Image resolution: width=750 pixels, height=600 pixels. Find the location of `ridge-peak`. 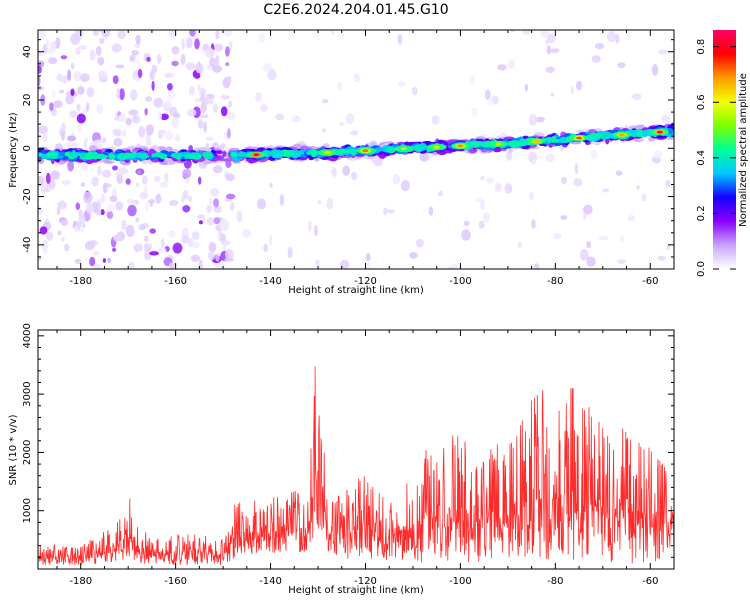

ridge-peak is located at coordinates (579, 138).